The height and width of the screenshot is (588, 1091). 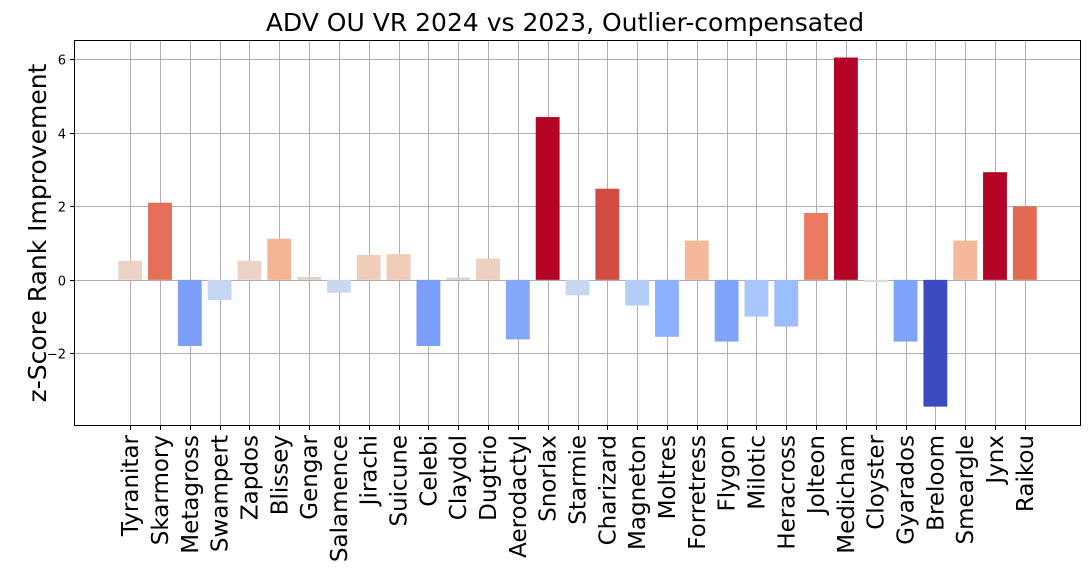 I want to click on x-tick-label: Blissey, so click(x=280, y=475).